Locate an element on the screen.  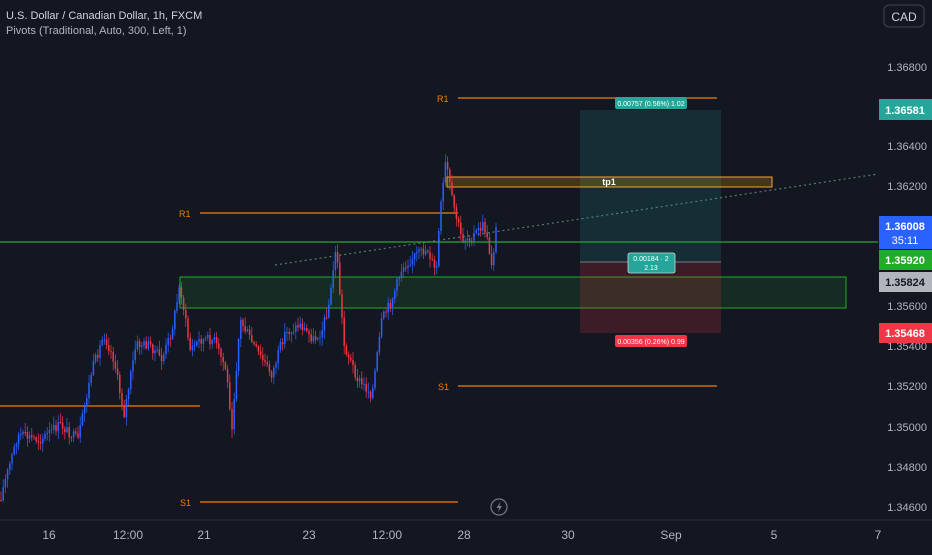
target-price-tag is located at coordinates (905, 109).